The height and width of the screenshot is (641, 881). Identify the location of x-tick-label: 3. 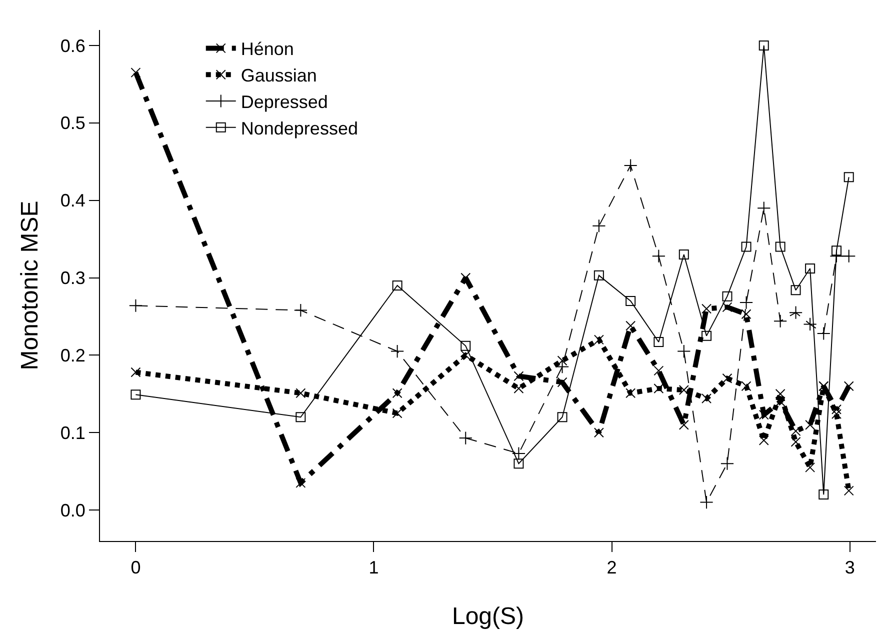
(849, 568).